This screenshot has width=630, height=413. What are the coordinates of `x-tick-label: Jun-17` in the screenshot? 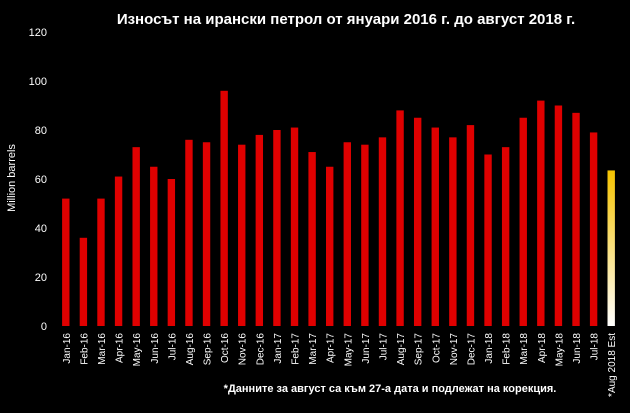 It's located at (366, 348).